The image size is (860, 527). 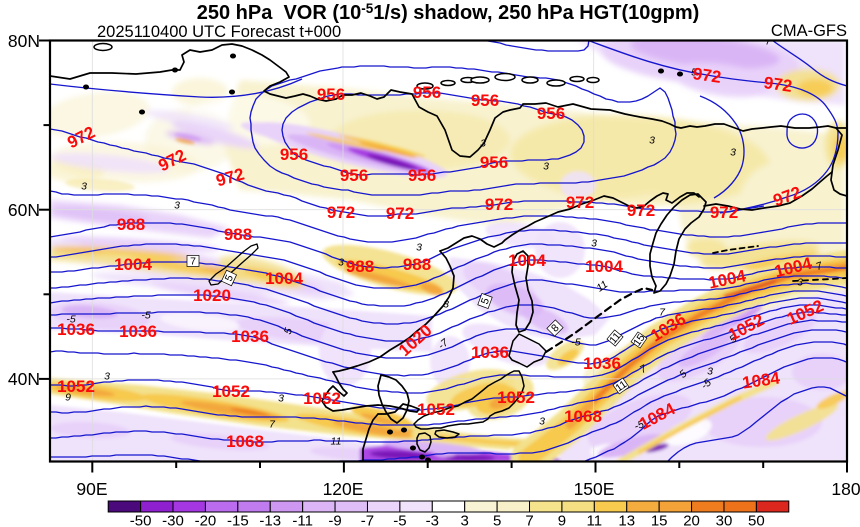 I want to click on svg-text: -15, so click(x=238, y=520).